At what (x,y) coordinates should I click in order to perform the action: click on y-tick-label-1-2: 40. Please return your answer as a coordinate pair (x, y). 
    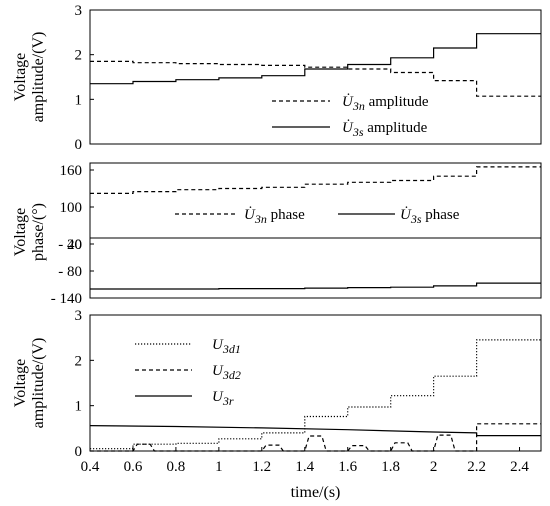
    Looking at the image, I should click on (74, 245).